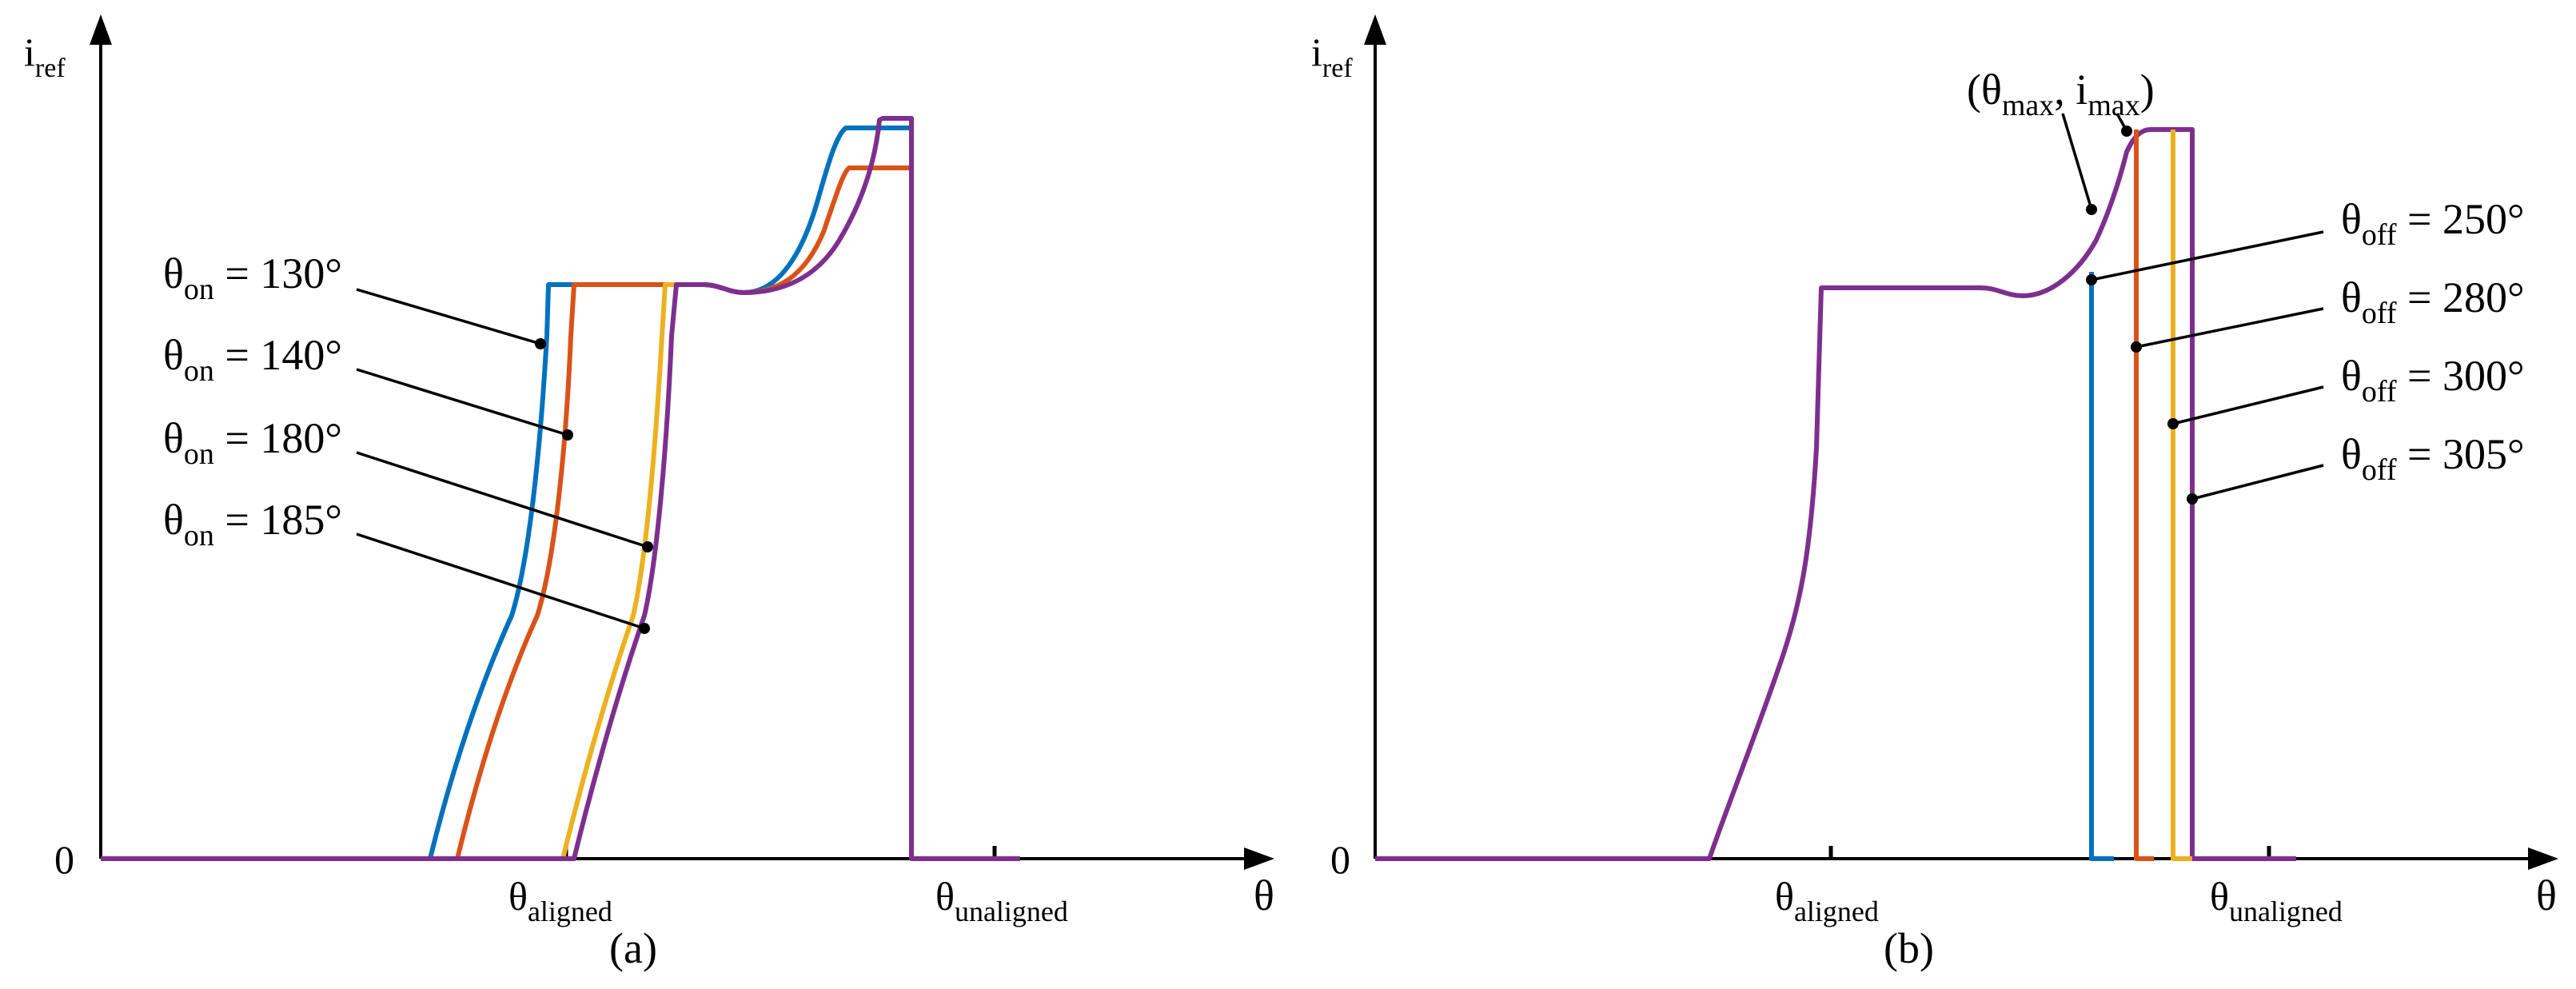  I want to click on panel-label-b: (b), so click(1909, 948).